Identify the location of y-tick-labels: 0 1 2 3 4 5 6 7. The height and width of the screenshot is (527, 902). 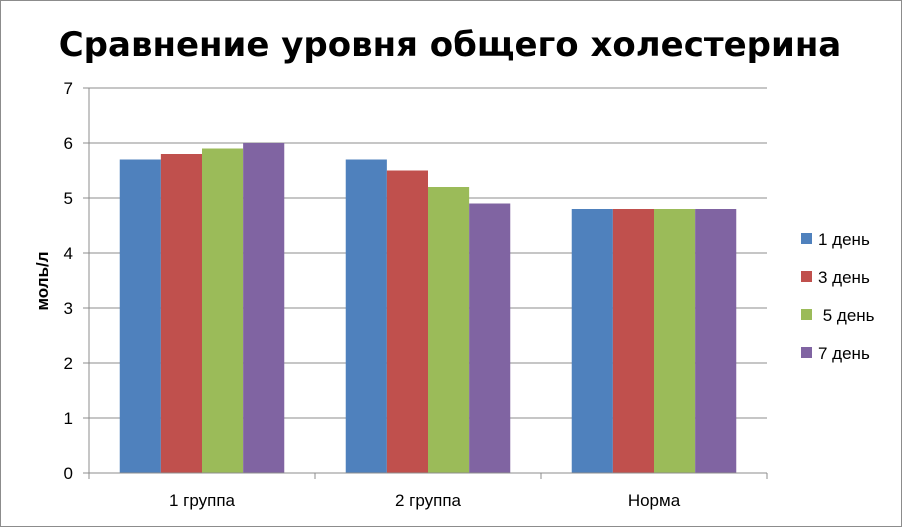
(68, 281).